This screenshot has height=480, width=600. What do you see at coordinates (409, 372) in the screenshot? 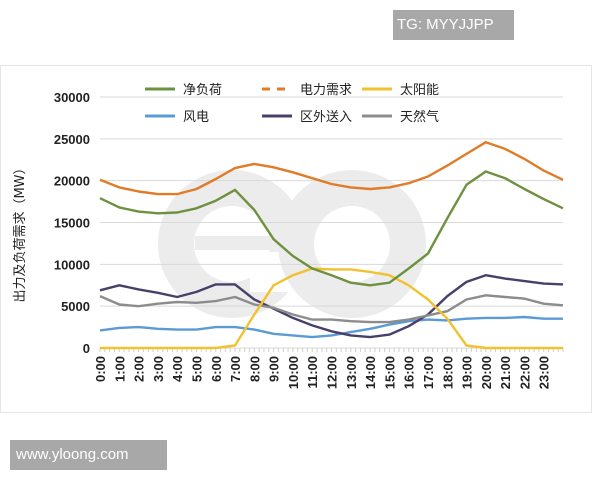
I see `x-tick-label: 16:00` at bounding box center [409, 372].